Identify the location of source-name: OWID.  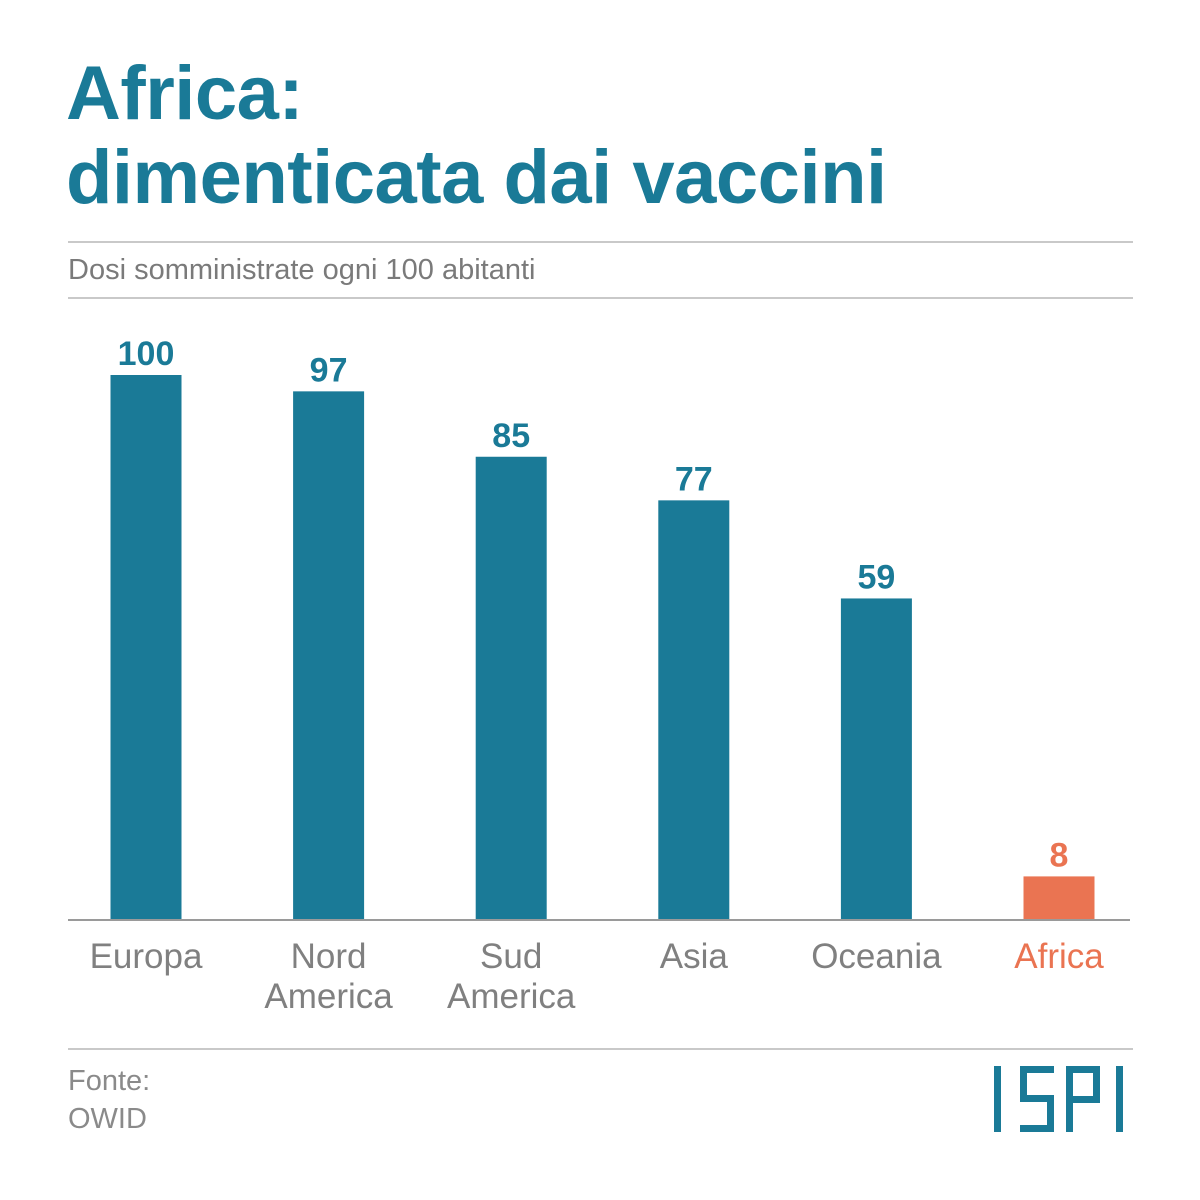
(107, 1119).